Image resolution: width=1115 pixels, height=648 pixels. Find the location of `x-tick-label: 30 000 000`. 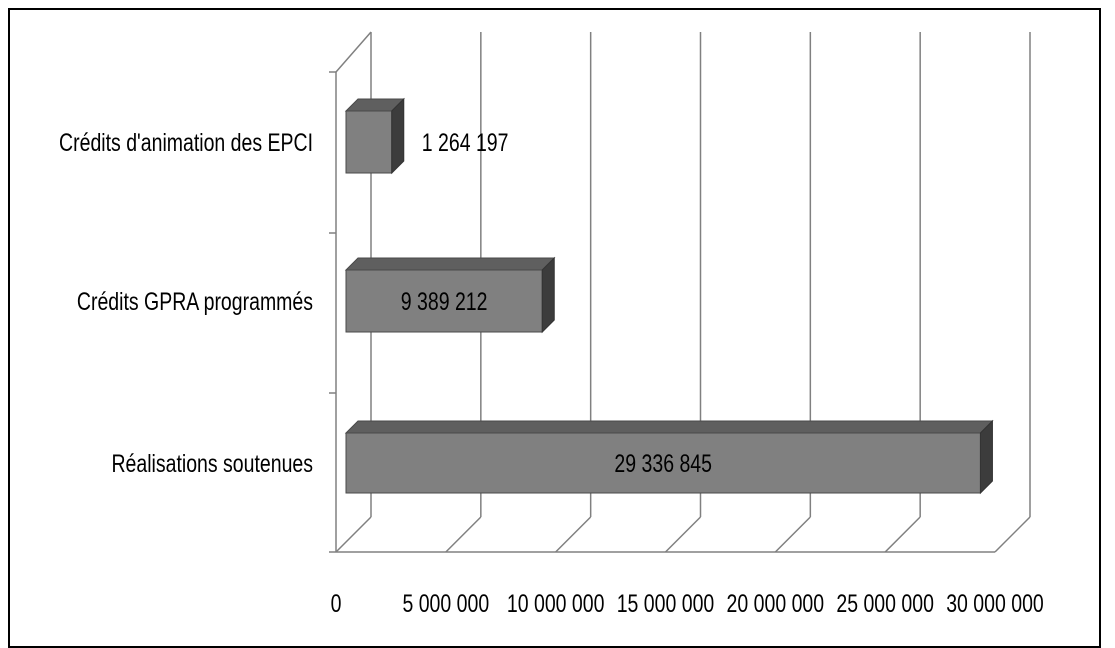

x-tick-label: 30 000 000 is located at coordinates (995, 604).